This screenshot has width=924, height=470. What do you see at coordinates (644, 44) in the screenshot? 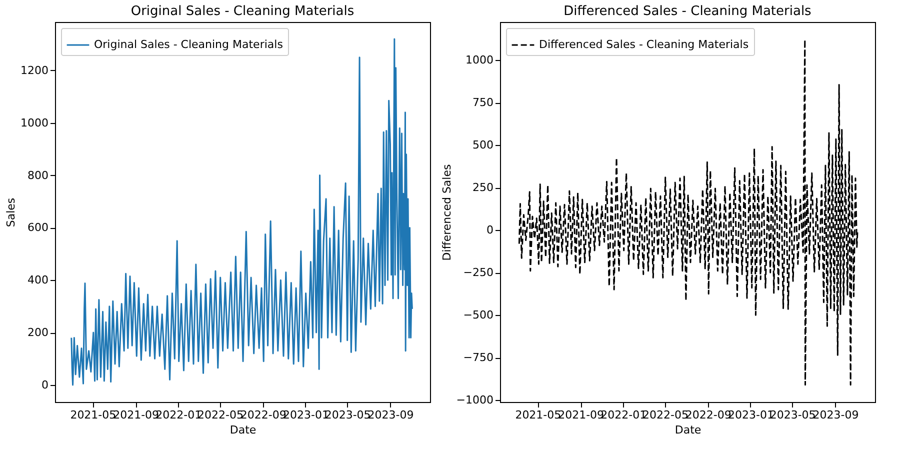
I see `legend-label: Differenced Sales - Cleaning Materials` at bounding box center [644, 44].